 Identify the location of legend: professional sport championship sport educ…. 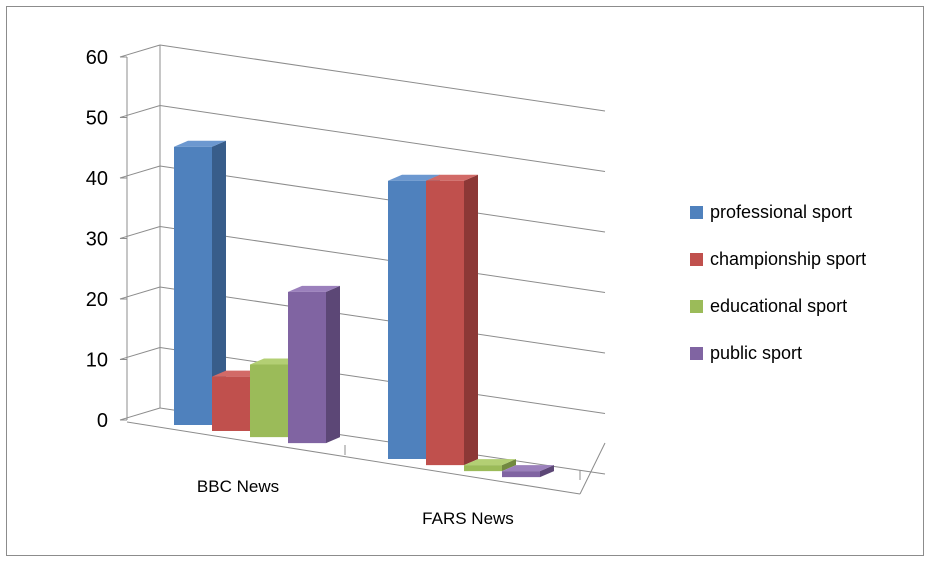
(778, 282).